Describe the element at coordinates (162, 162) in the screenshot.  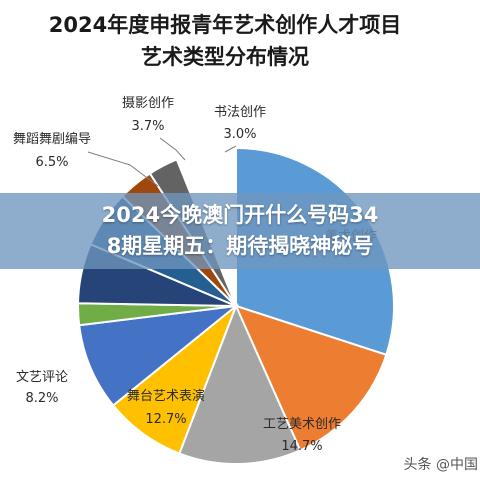
I see `leader-lines` at that location.